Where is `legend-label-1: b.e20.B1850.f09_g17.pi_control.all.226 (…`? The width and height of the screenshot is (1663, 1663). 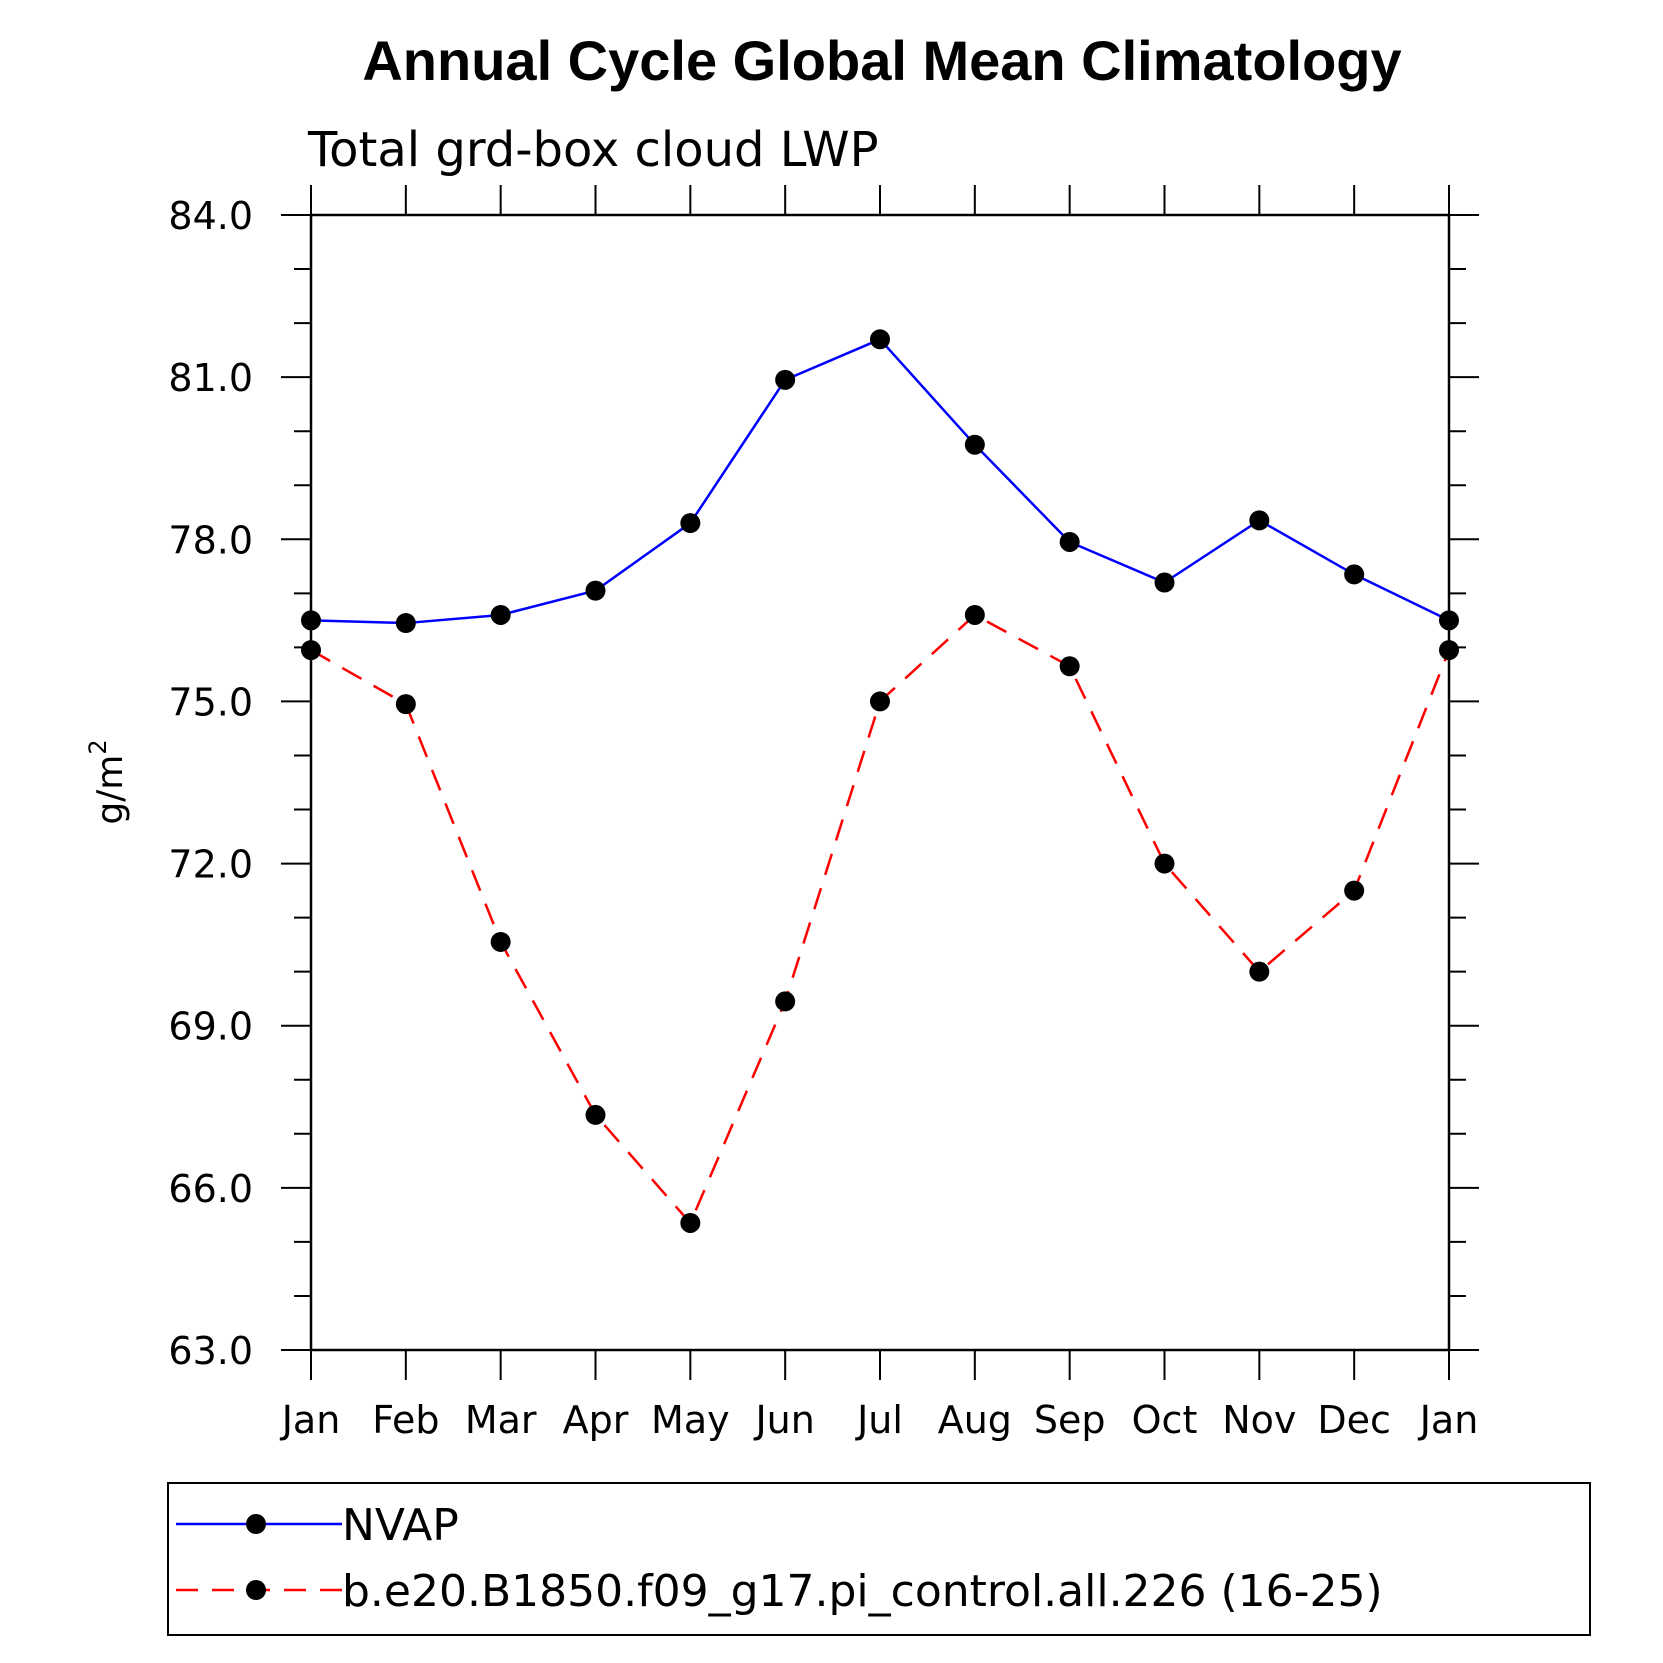 legend-label-1: b.e20.B1850.f09_g17.pi_control.all.226 (… is located at coordinates (862, 1591).